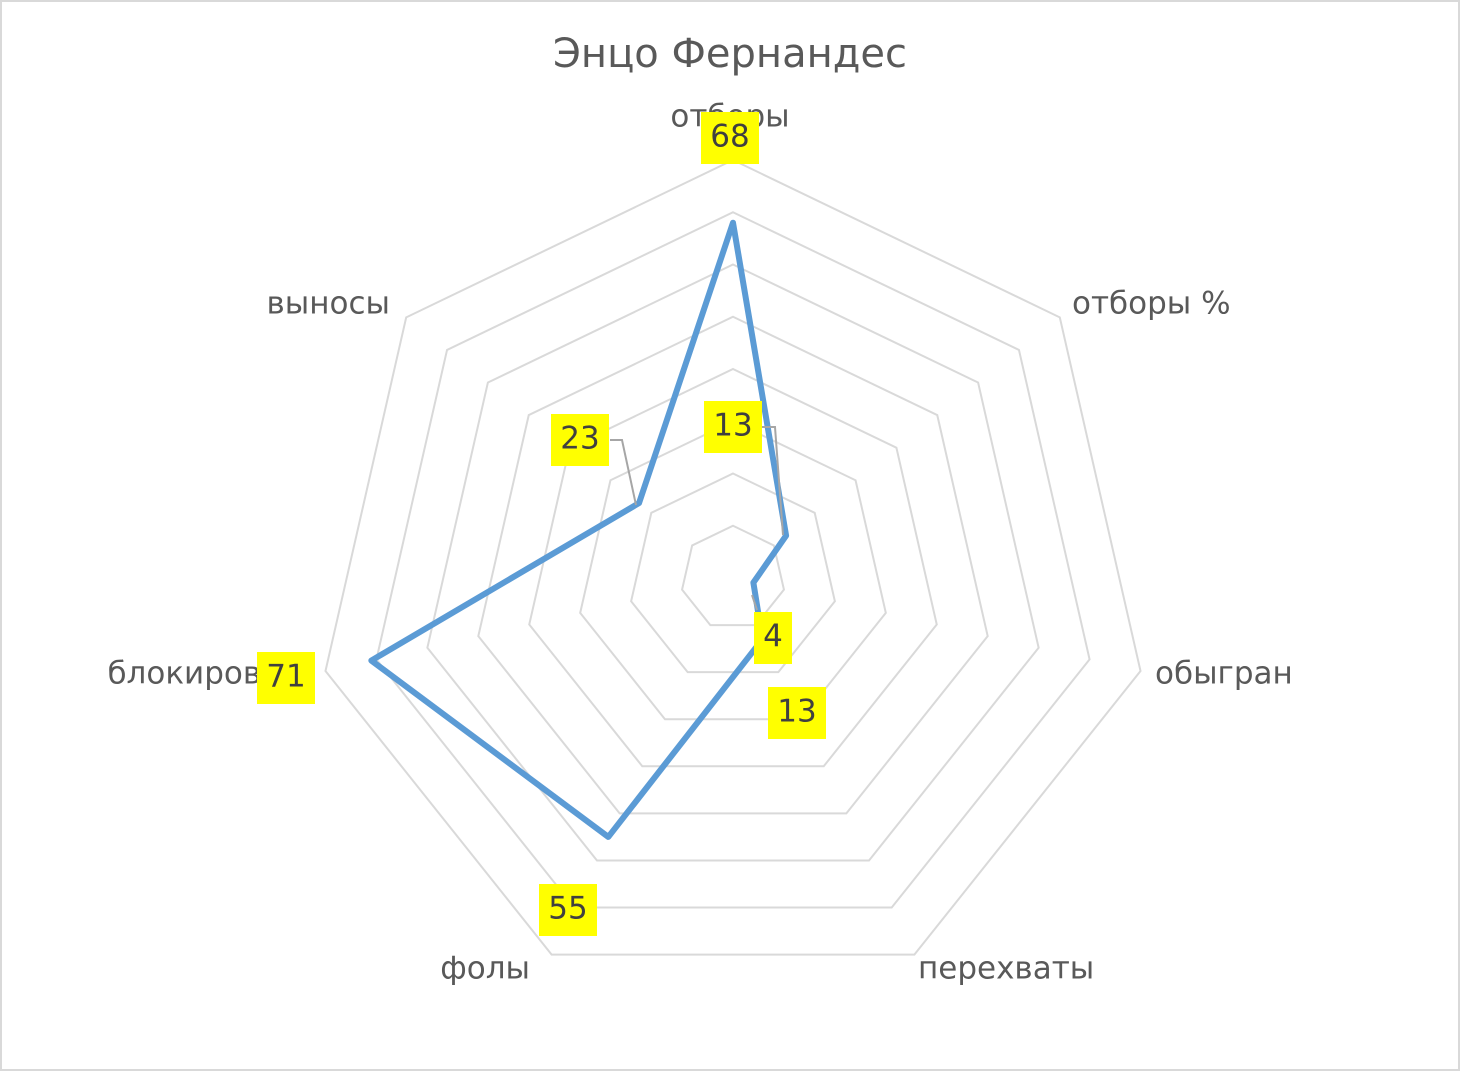 The image size is (1460, 1071). I want to click on value-label: 55, so click(567, 909).